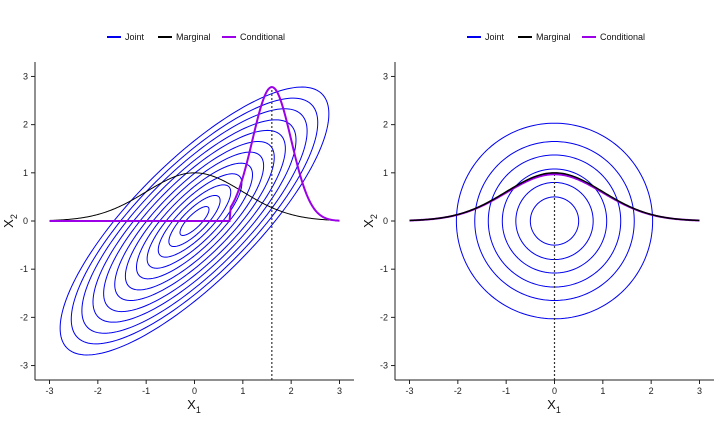 Image resolution: width=720 pixels, height=432 pixels. Describe the element at coordinates (409, 391) in the screenshot. I see `right-x-tick-label: -3` at that location.